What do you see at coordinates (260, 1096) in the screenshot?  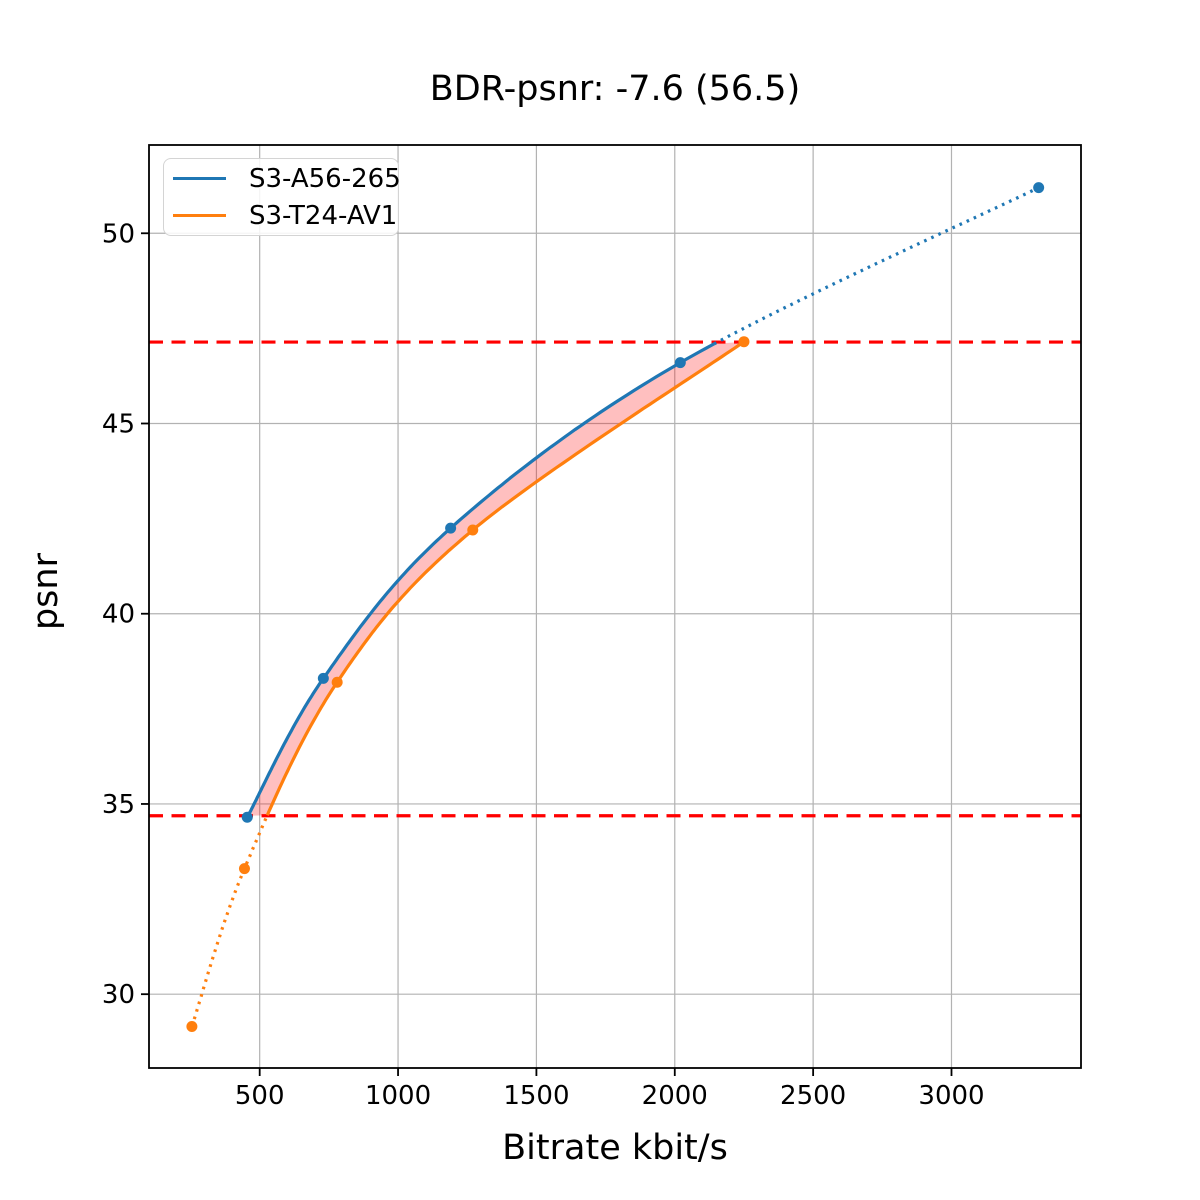 I see `x-tick-label: 500` at bounding box center [260, 1096].